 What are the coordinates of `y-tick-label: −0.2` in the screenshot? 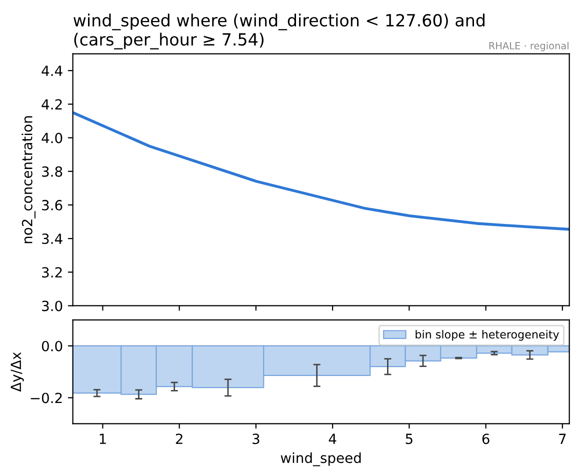 It's located at (46, 398).